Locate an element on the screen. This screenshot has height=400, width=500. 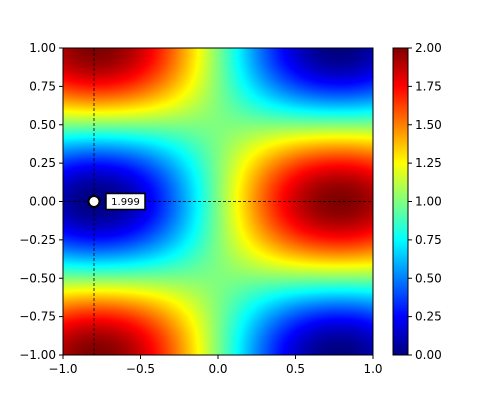
colorbar-tick-label: 2.00 is located at coordinates (428, 48).